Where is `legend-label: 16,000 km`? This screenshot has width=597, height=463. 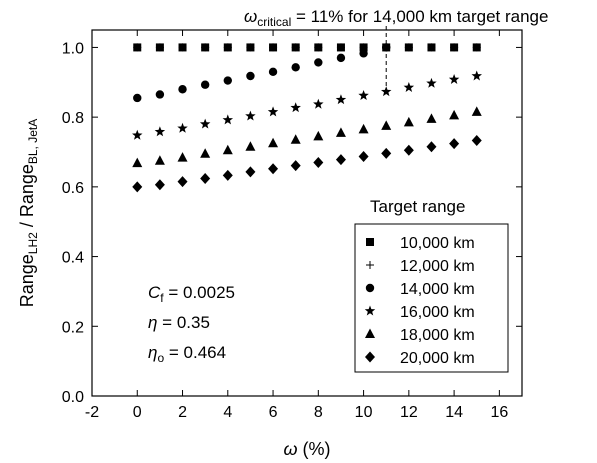 legend-label: 16,000 km is located at coordinates (437, 312).